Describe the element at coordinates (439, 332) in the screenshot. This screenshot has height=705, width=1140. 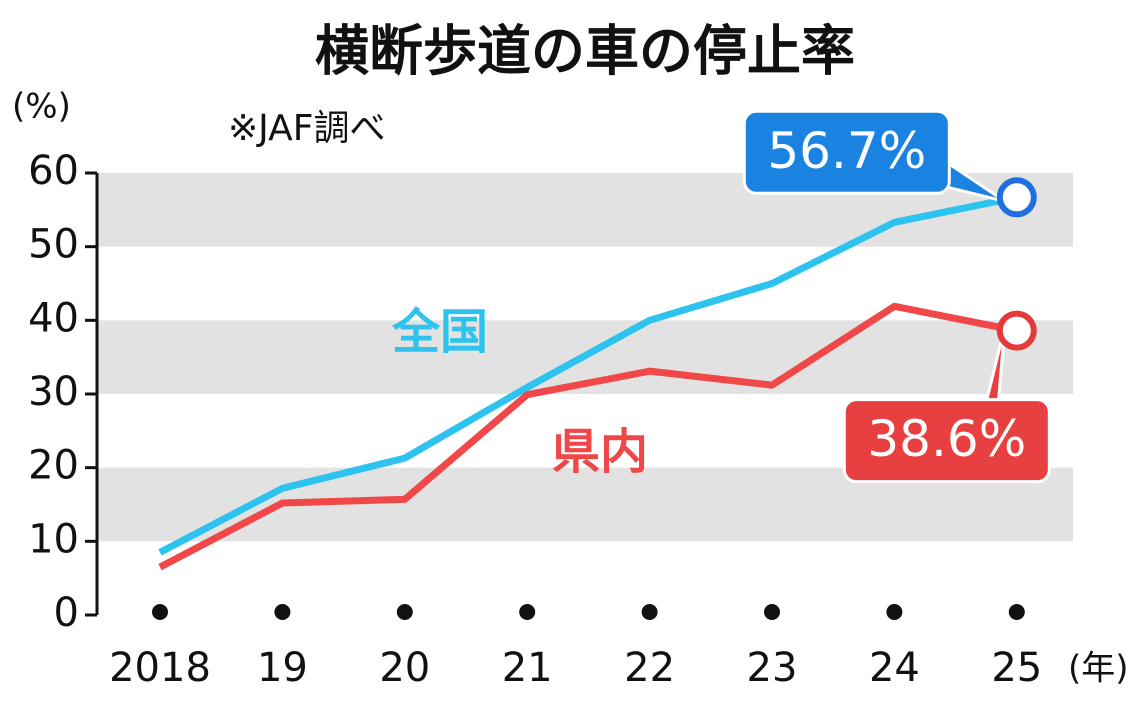
I see `series-name: 全国` at that location.